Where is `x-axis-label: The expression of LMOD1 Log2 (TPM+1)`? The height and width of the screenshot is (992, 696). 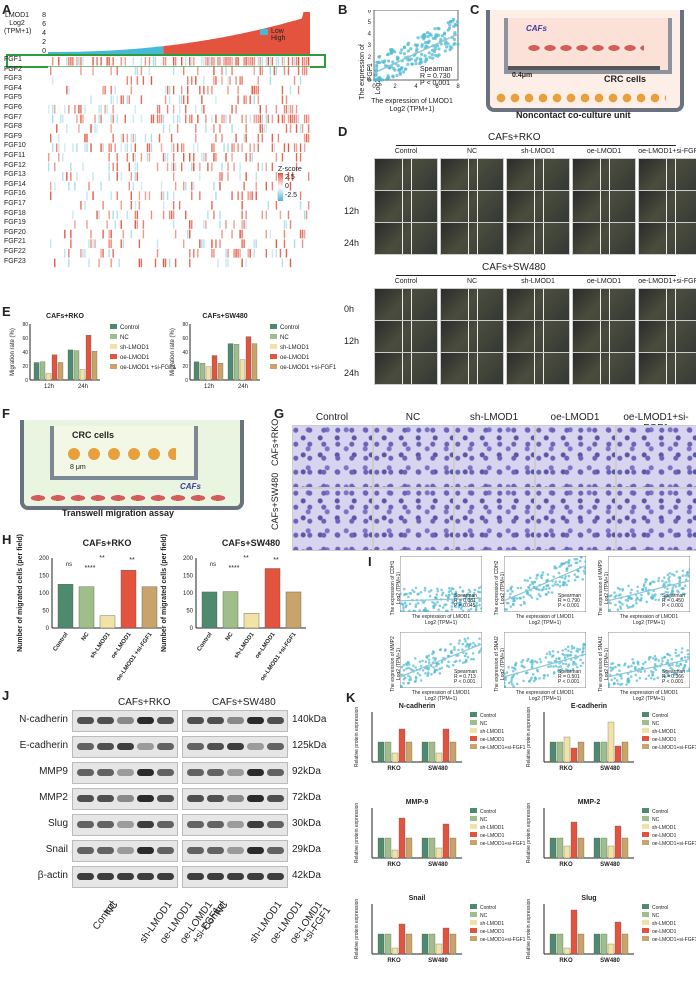 x-axis-label: The expression of LMOD1 Log2 (TPM+1) is located at coordinates (545, 696).